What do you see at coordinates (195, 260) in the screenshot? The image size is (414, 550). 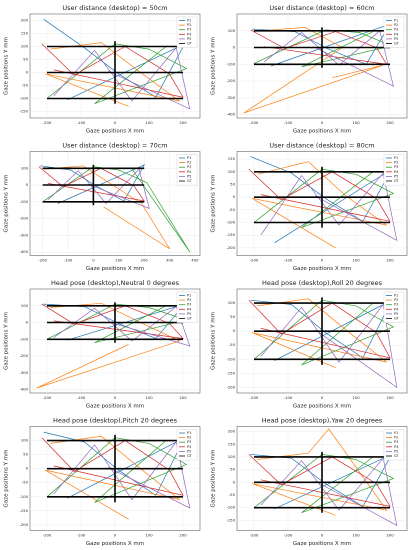 I see `x-tick-label: 400` at bounding box center [195, 260].